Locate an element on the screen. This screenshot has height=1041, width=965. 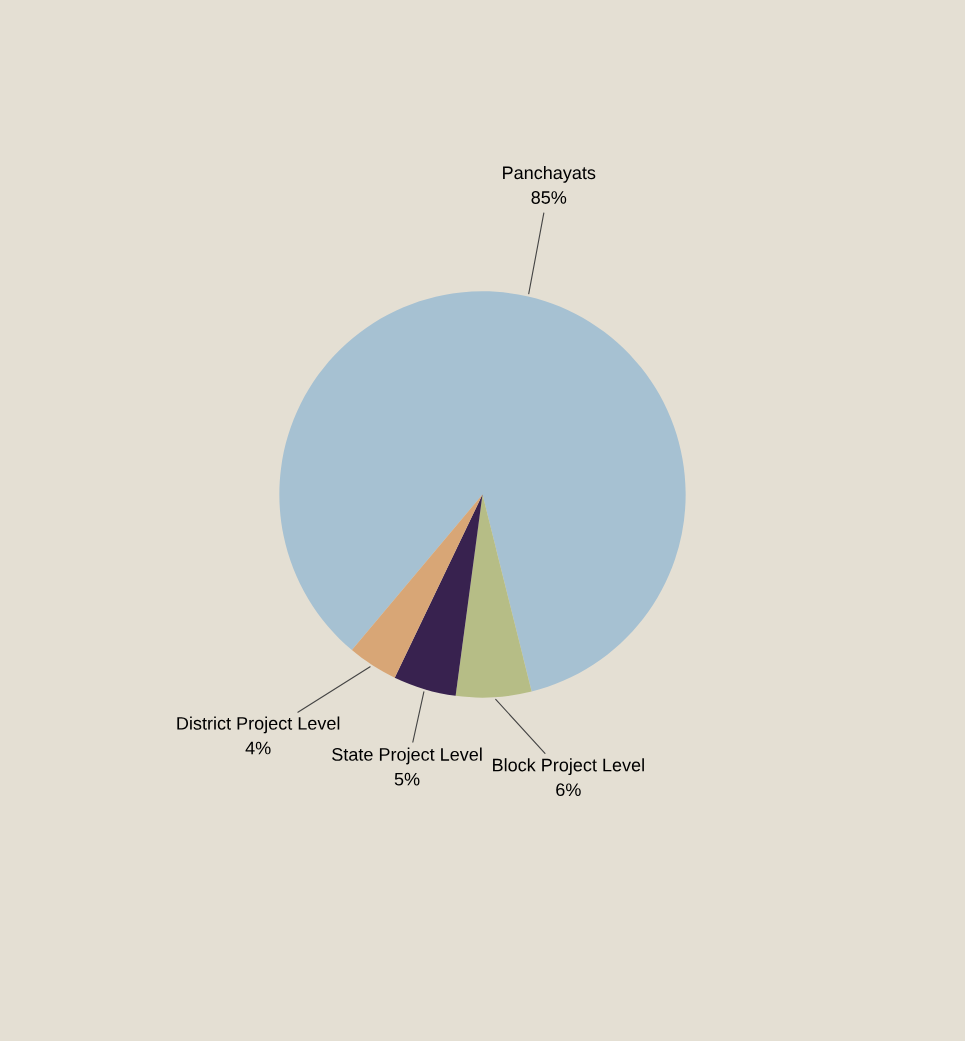
data-label: 5% is located at coordinates (407, 779).